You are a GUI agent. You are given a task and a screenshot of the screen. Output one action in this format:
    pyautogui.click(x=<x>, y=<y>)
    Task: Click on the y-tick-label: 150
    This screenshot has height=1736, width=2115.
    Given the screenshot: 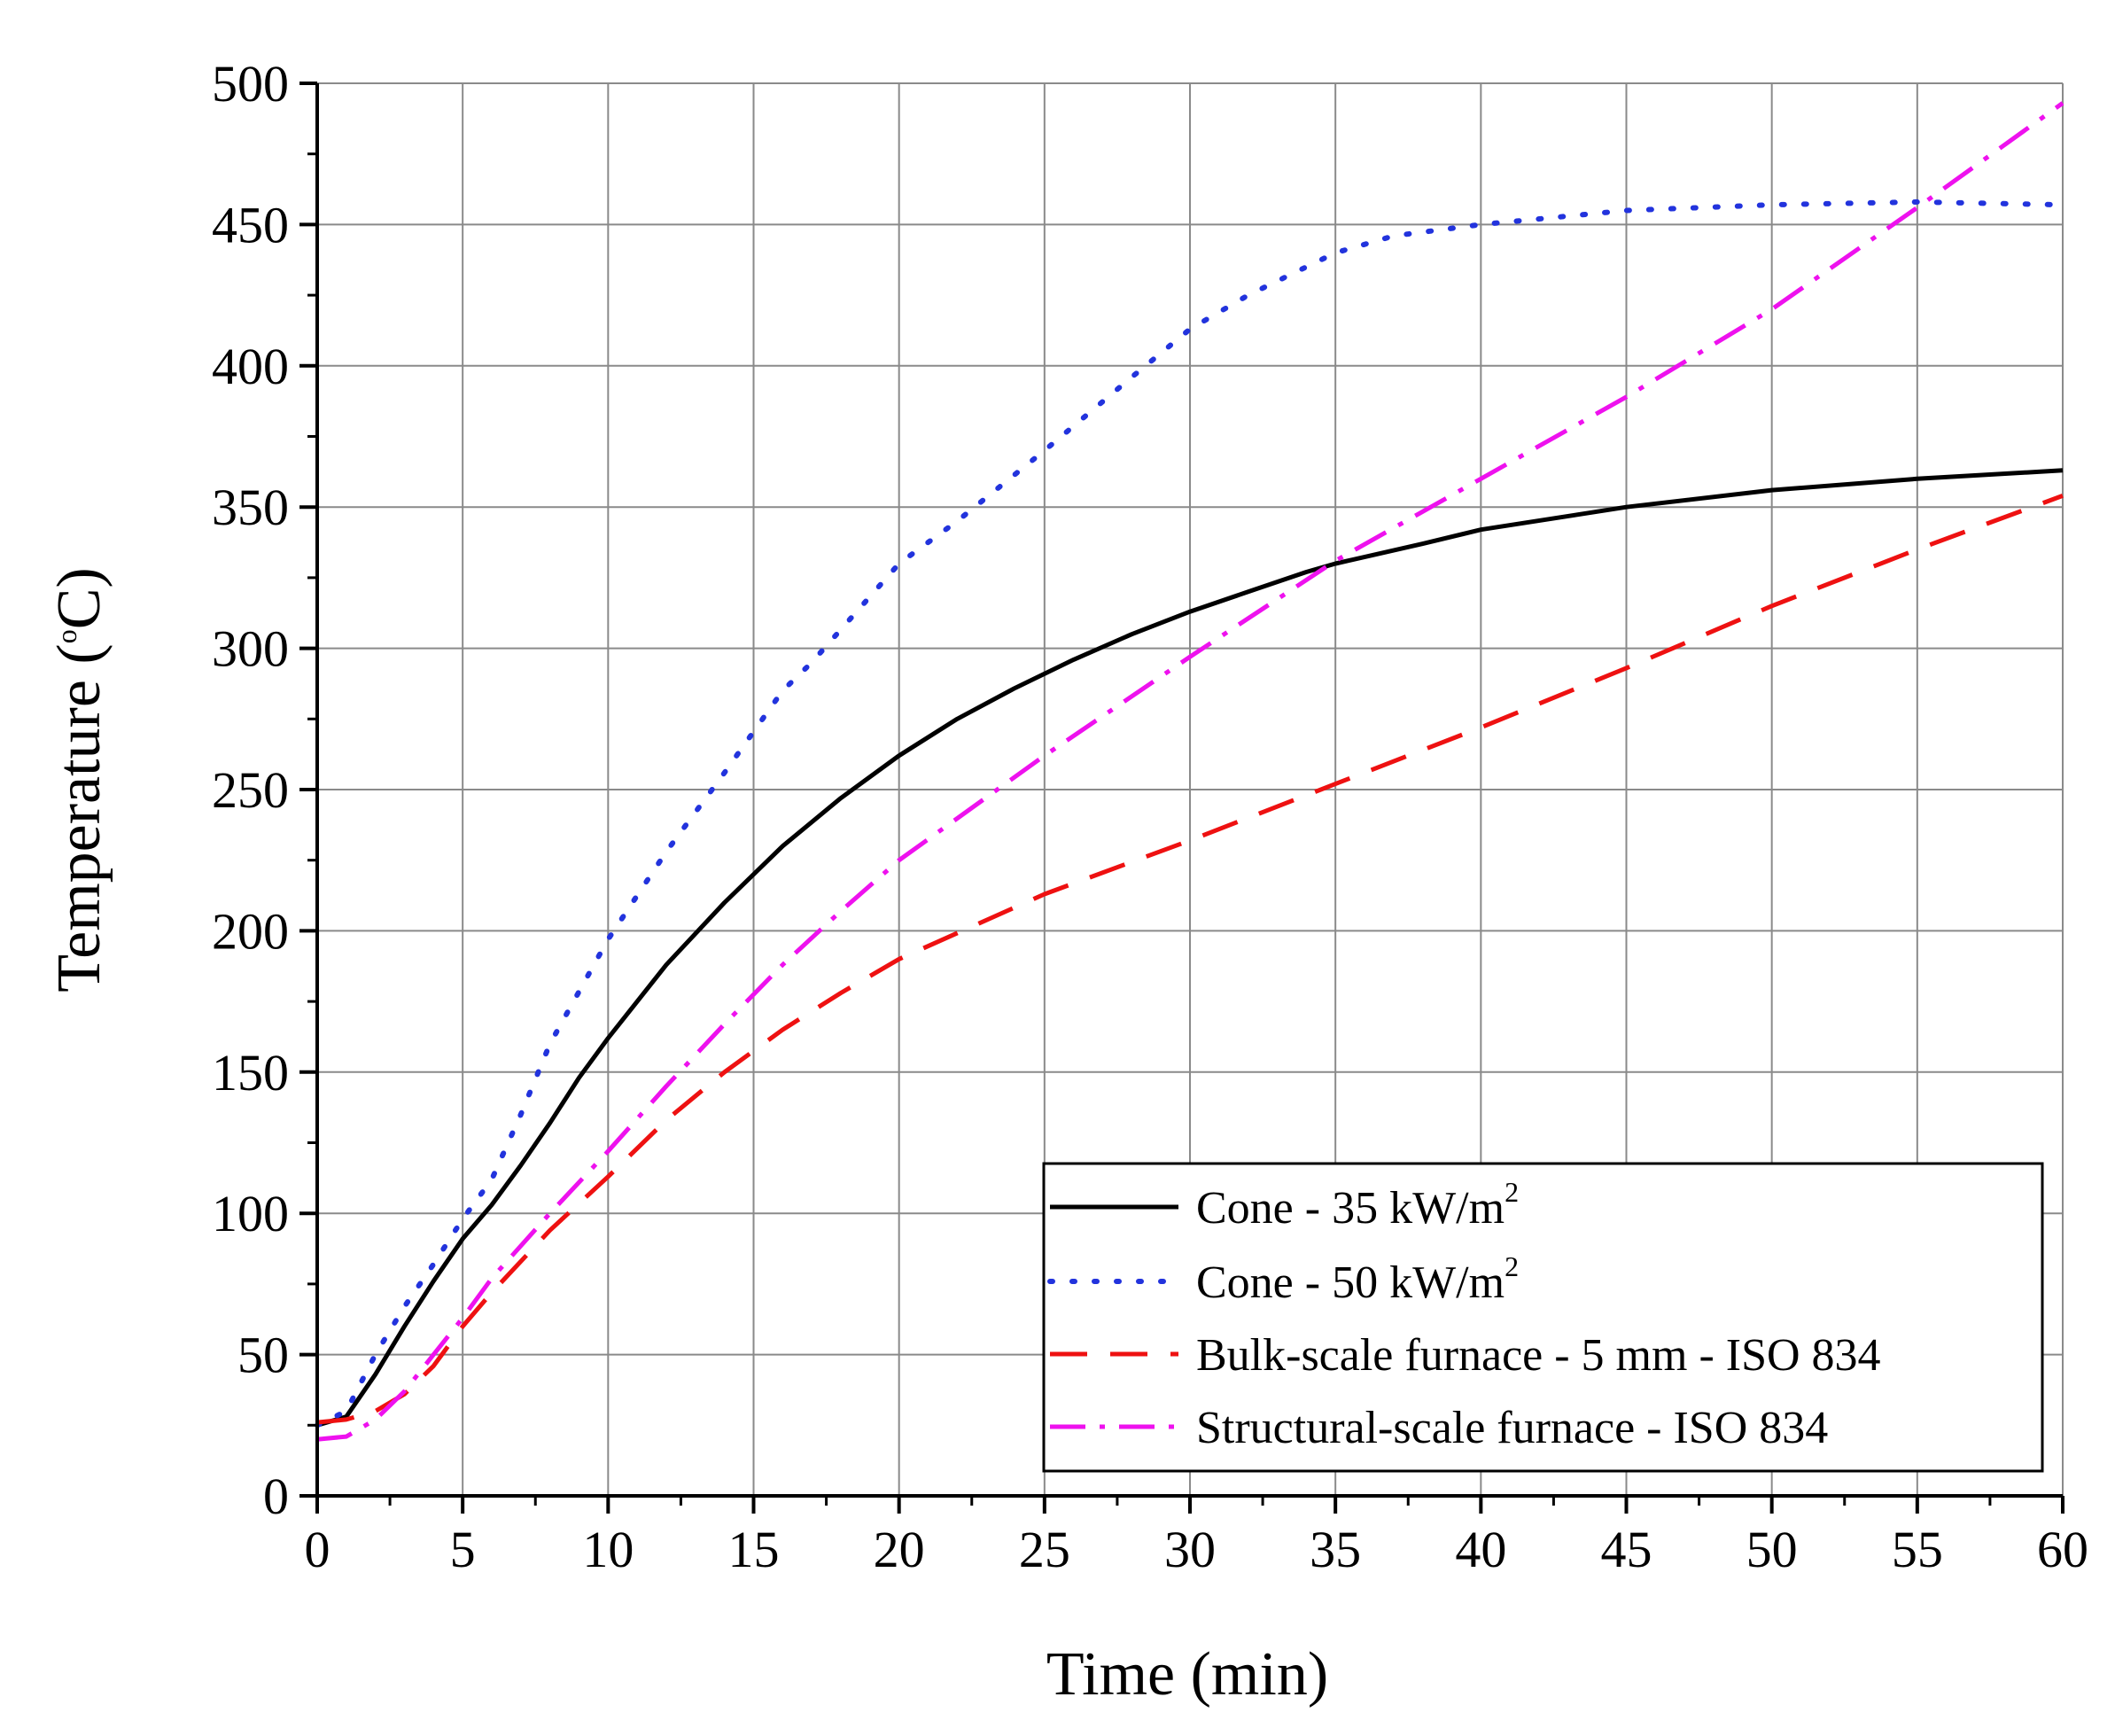 What is the action you would take?
    pyautogui.click(x=250, y=1073)
    